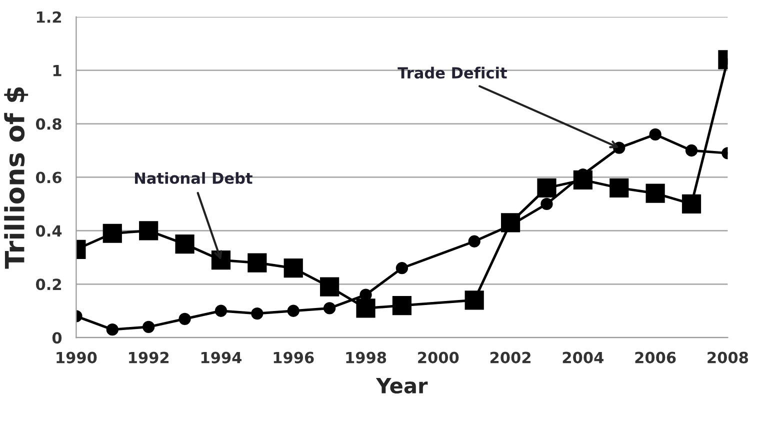 This screenshot has height=422, width=762. Describe the element at coordinates (655, 358) in the screenshot. I see `x-tick-label: 2006` at that location.